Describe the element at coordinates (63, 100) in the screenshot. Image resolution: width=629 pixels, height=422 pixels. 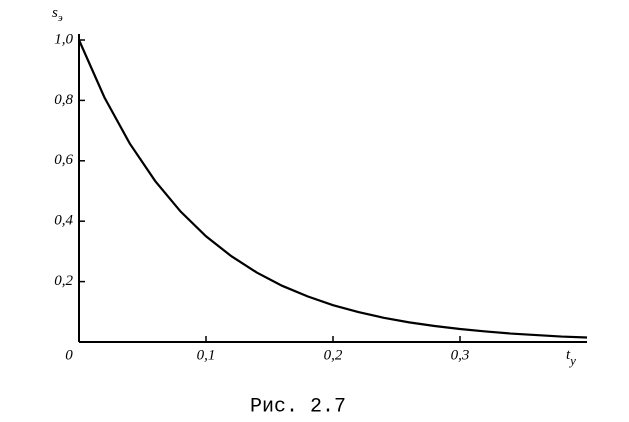
I see `y-tick-label: 0,8` at that location.